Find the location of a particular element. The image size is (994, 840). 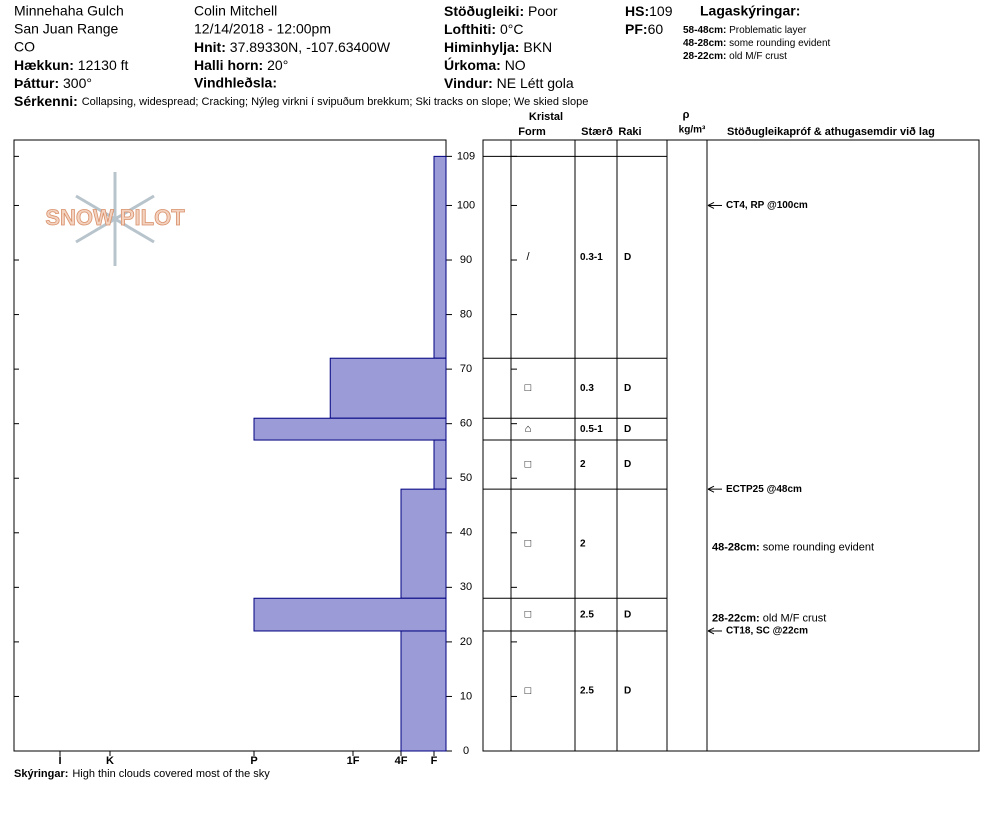

logo-text: SNOW PILOT is located at coordinates (115, 217).